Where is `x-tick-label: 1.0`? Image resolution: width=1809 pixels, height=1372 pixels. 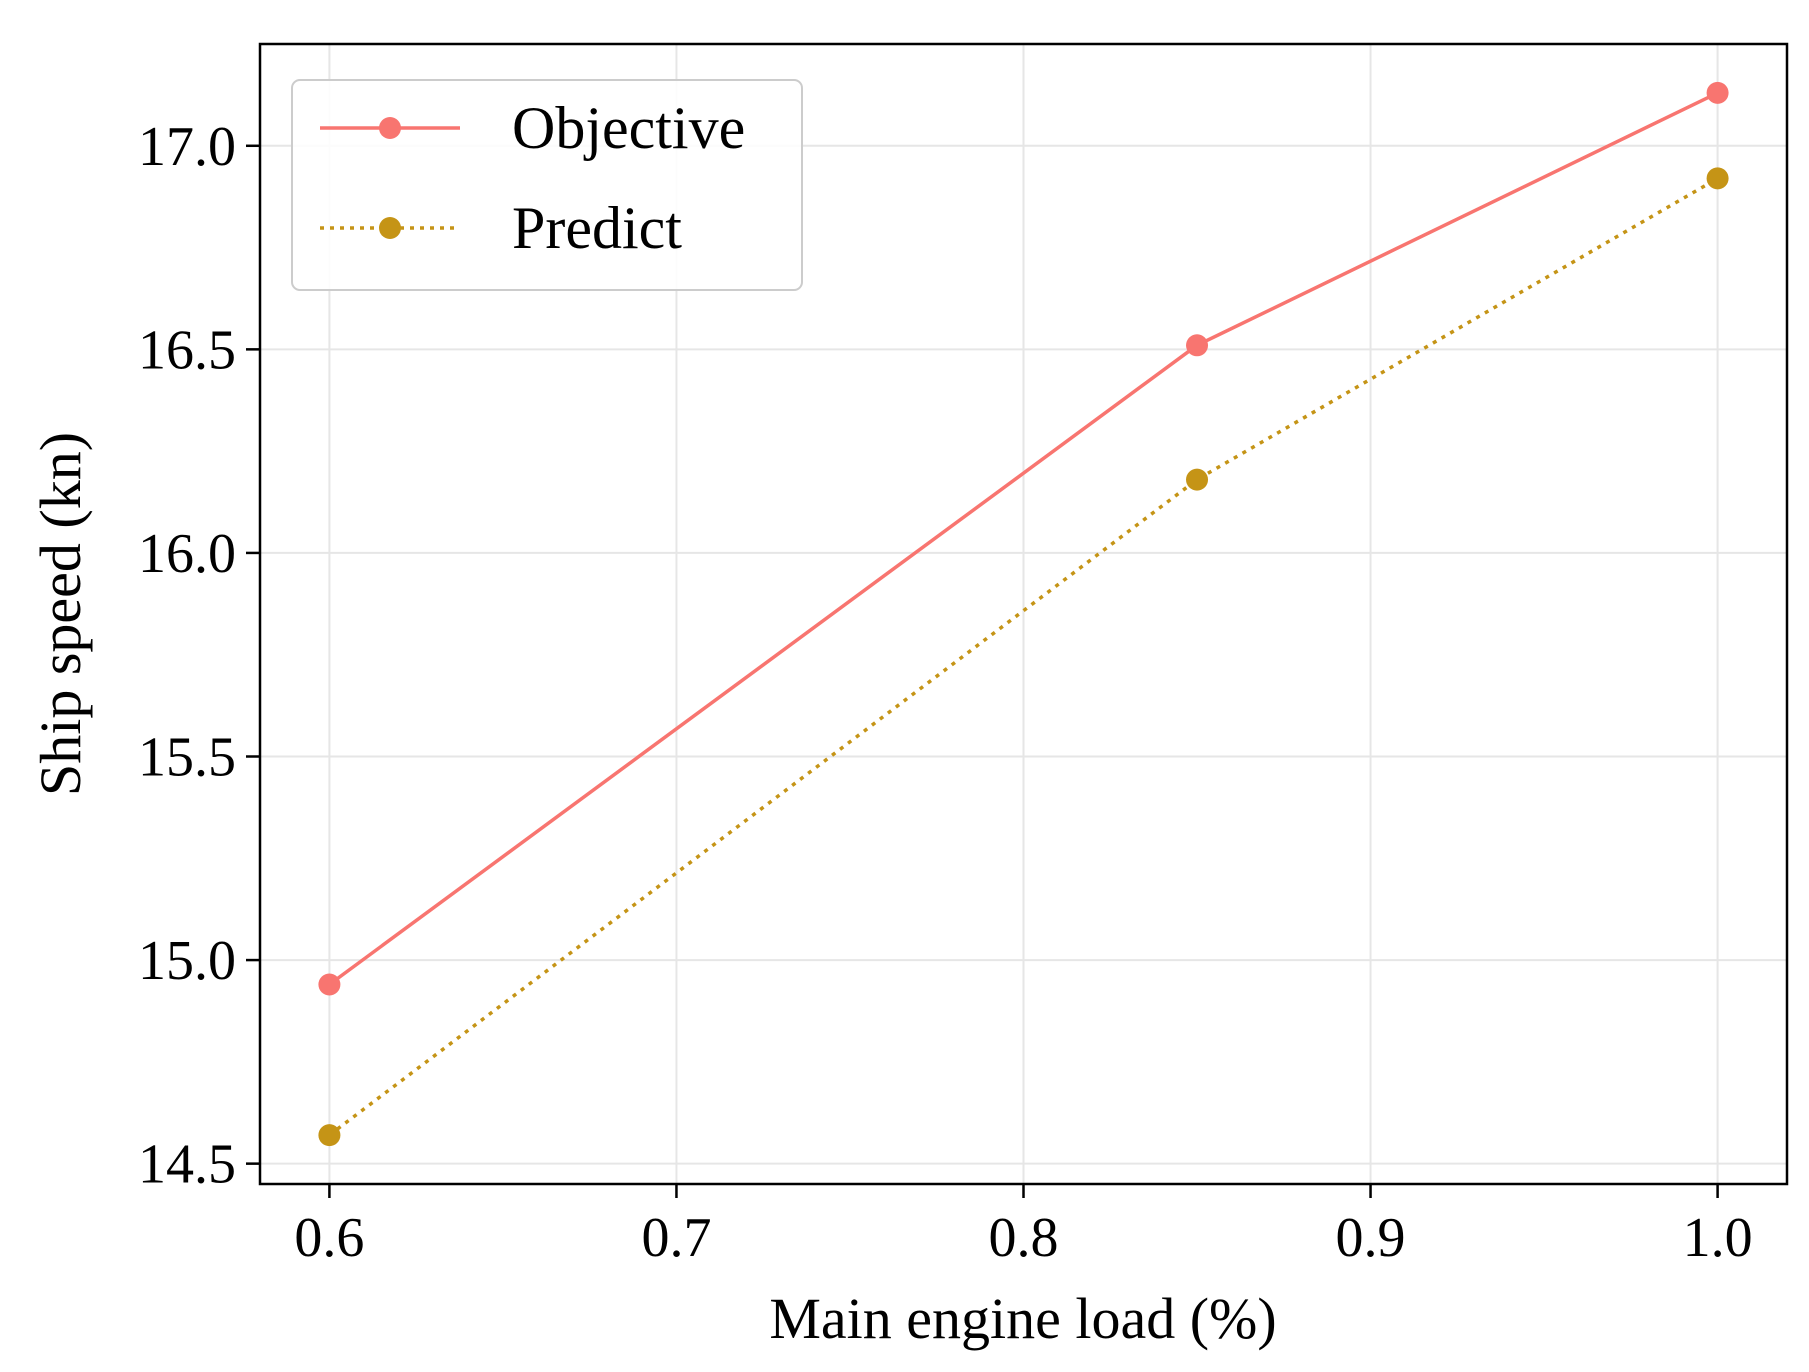
x-tick-label: 1.0 is located at coordinates (1718, 1238).